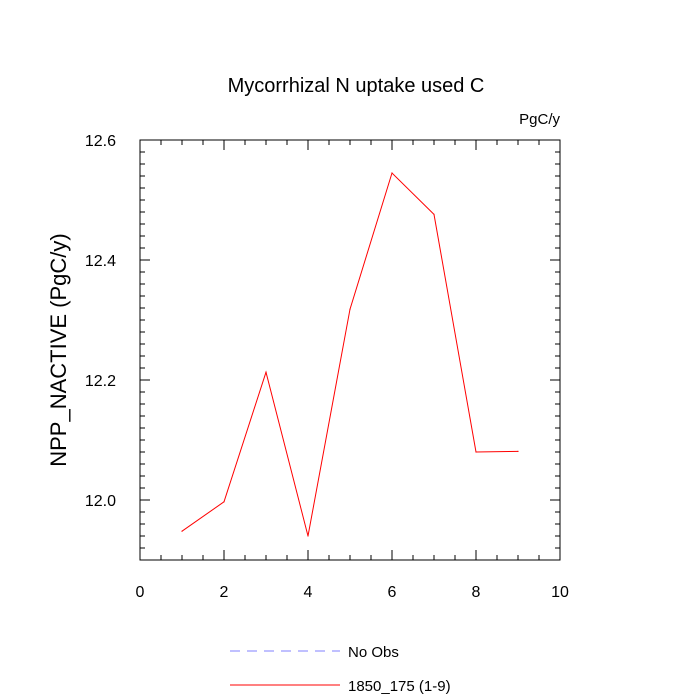 The width and height of the screenshot is (700, 700). What do you see at coordinates (100, 381) in the screenshot?
I see `y-tick-label: 12.2` at bounding box center [100, 381].